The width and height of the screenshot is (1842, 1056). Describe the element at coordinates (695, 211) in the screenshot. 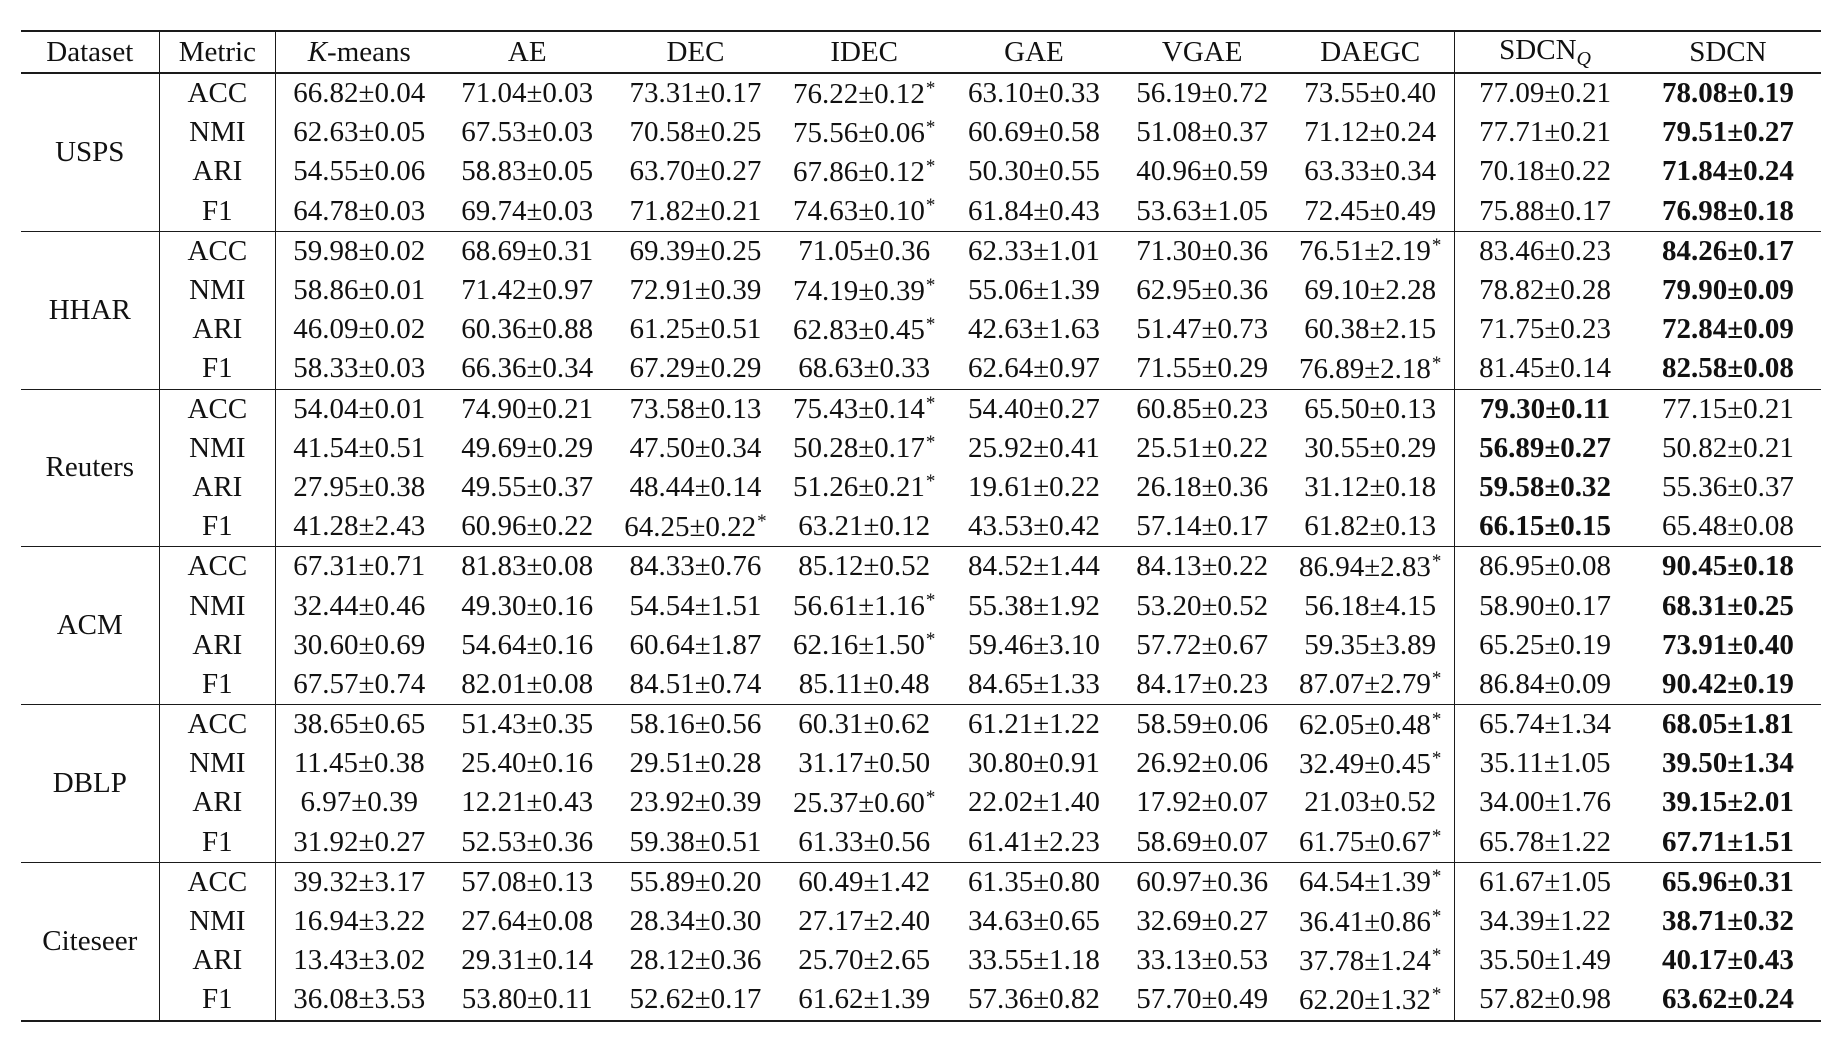

I see `value-cell: 71.82±0.21` at that location.